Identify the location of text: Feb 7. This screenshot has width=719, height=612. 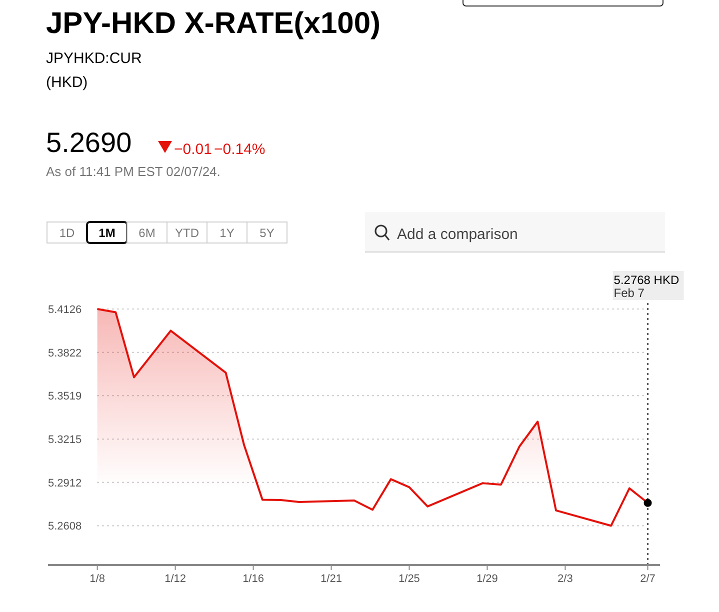
(629, 293).